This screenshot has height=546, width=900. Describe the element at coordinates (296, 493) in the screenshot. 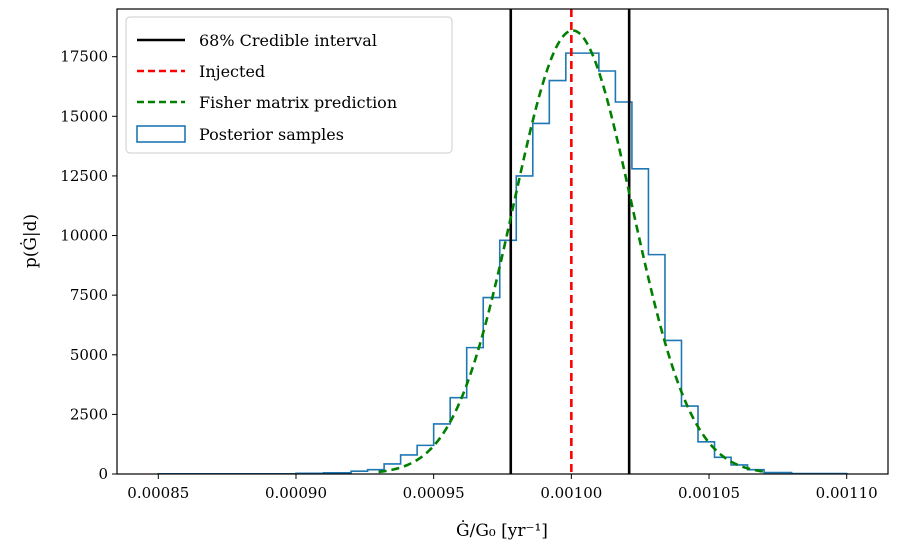

I see `x-tick-label: 0.00090` at that location.